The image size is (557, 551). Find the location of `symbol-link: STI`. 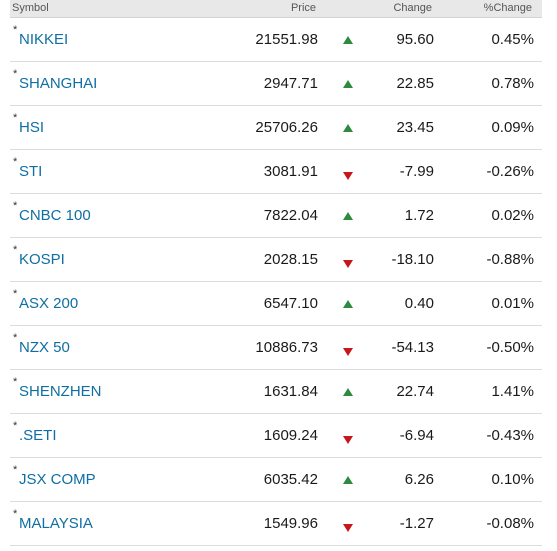

symbol-link: STI is located at coordinates (31, 171).